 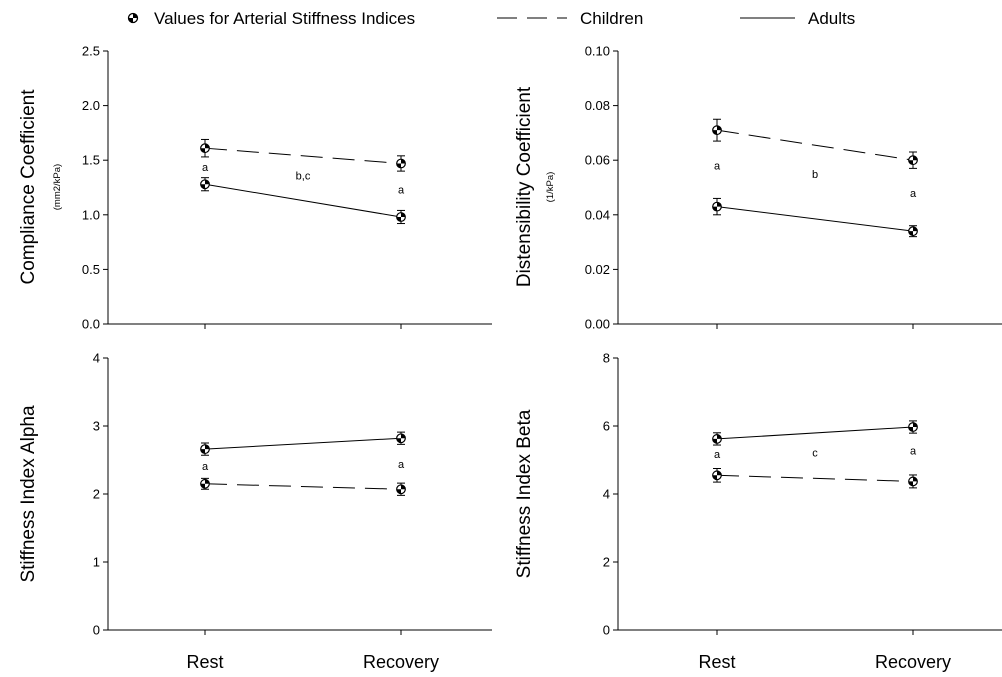 I want to click on y-tick-label: 6, so click(x=606, y=426).